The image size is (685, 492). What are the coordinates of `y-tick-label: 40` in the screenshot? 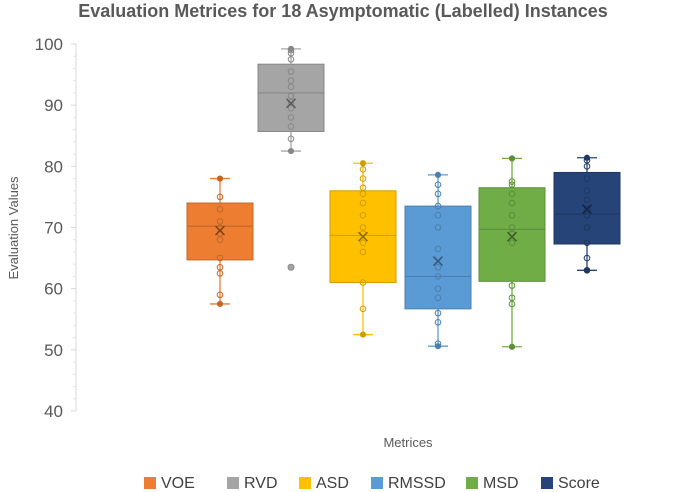 It's located at (53, 411).